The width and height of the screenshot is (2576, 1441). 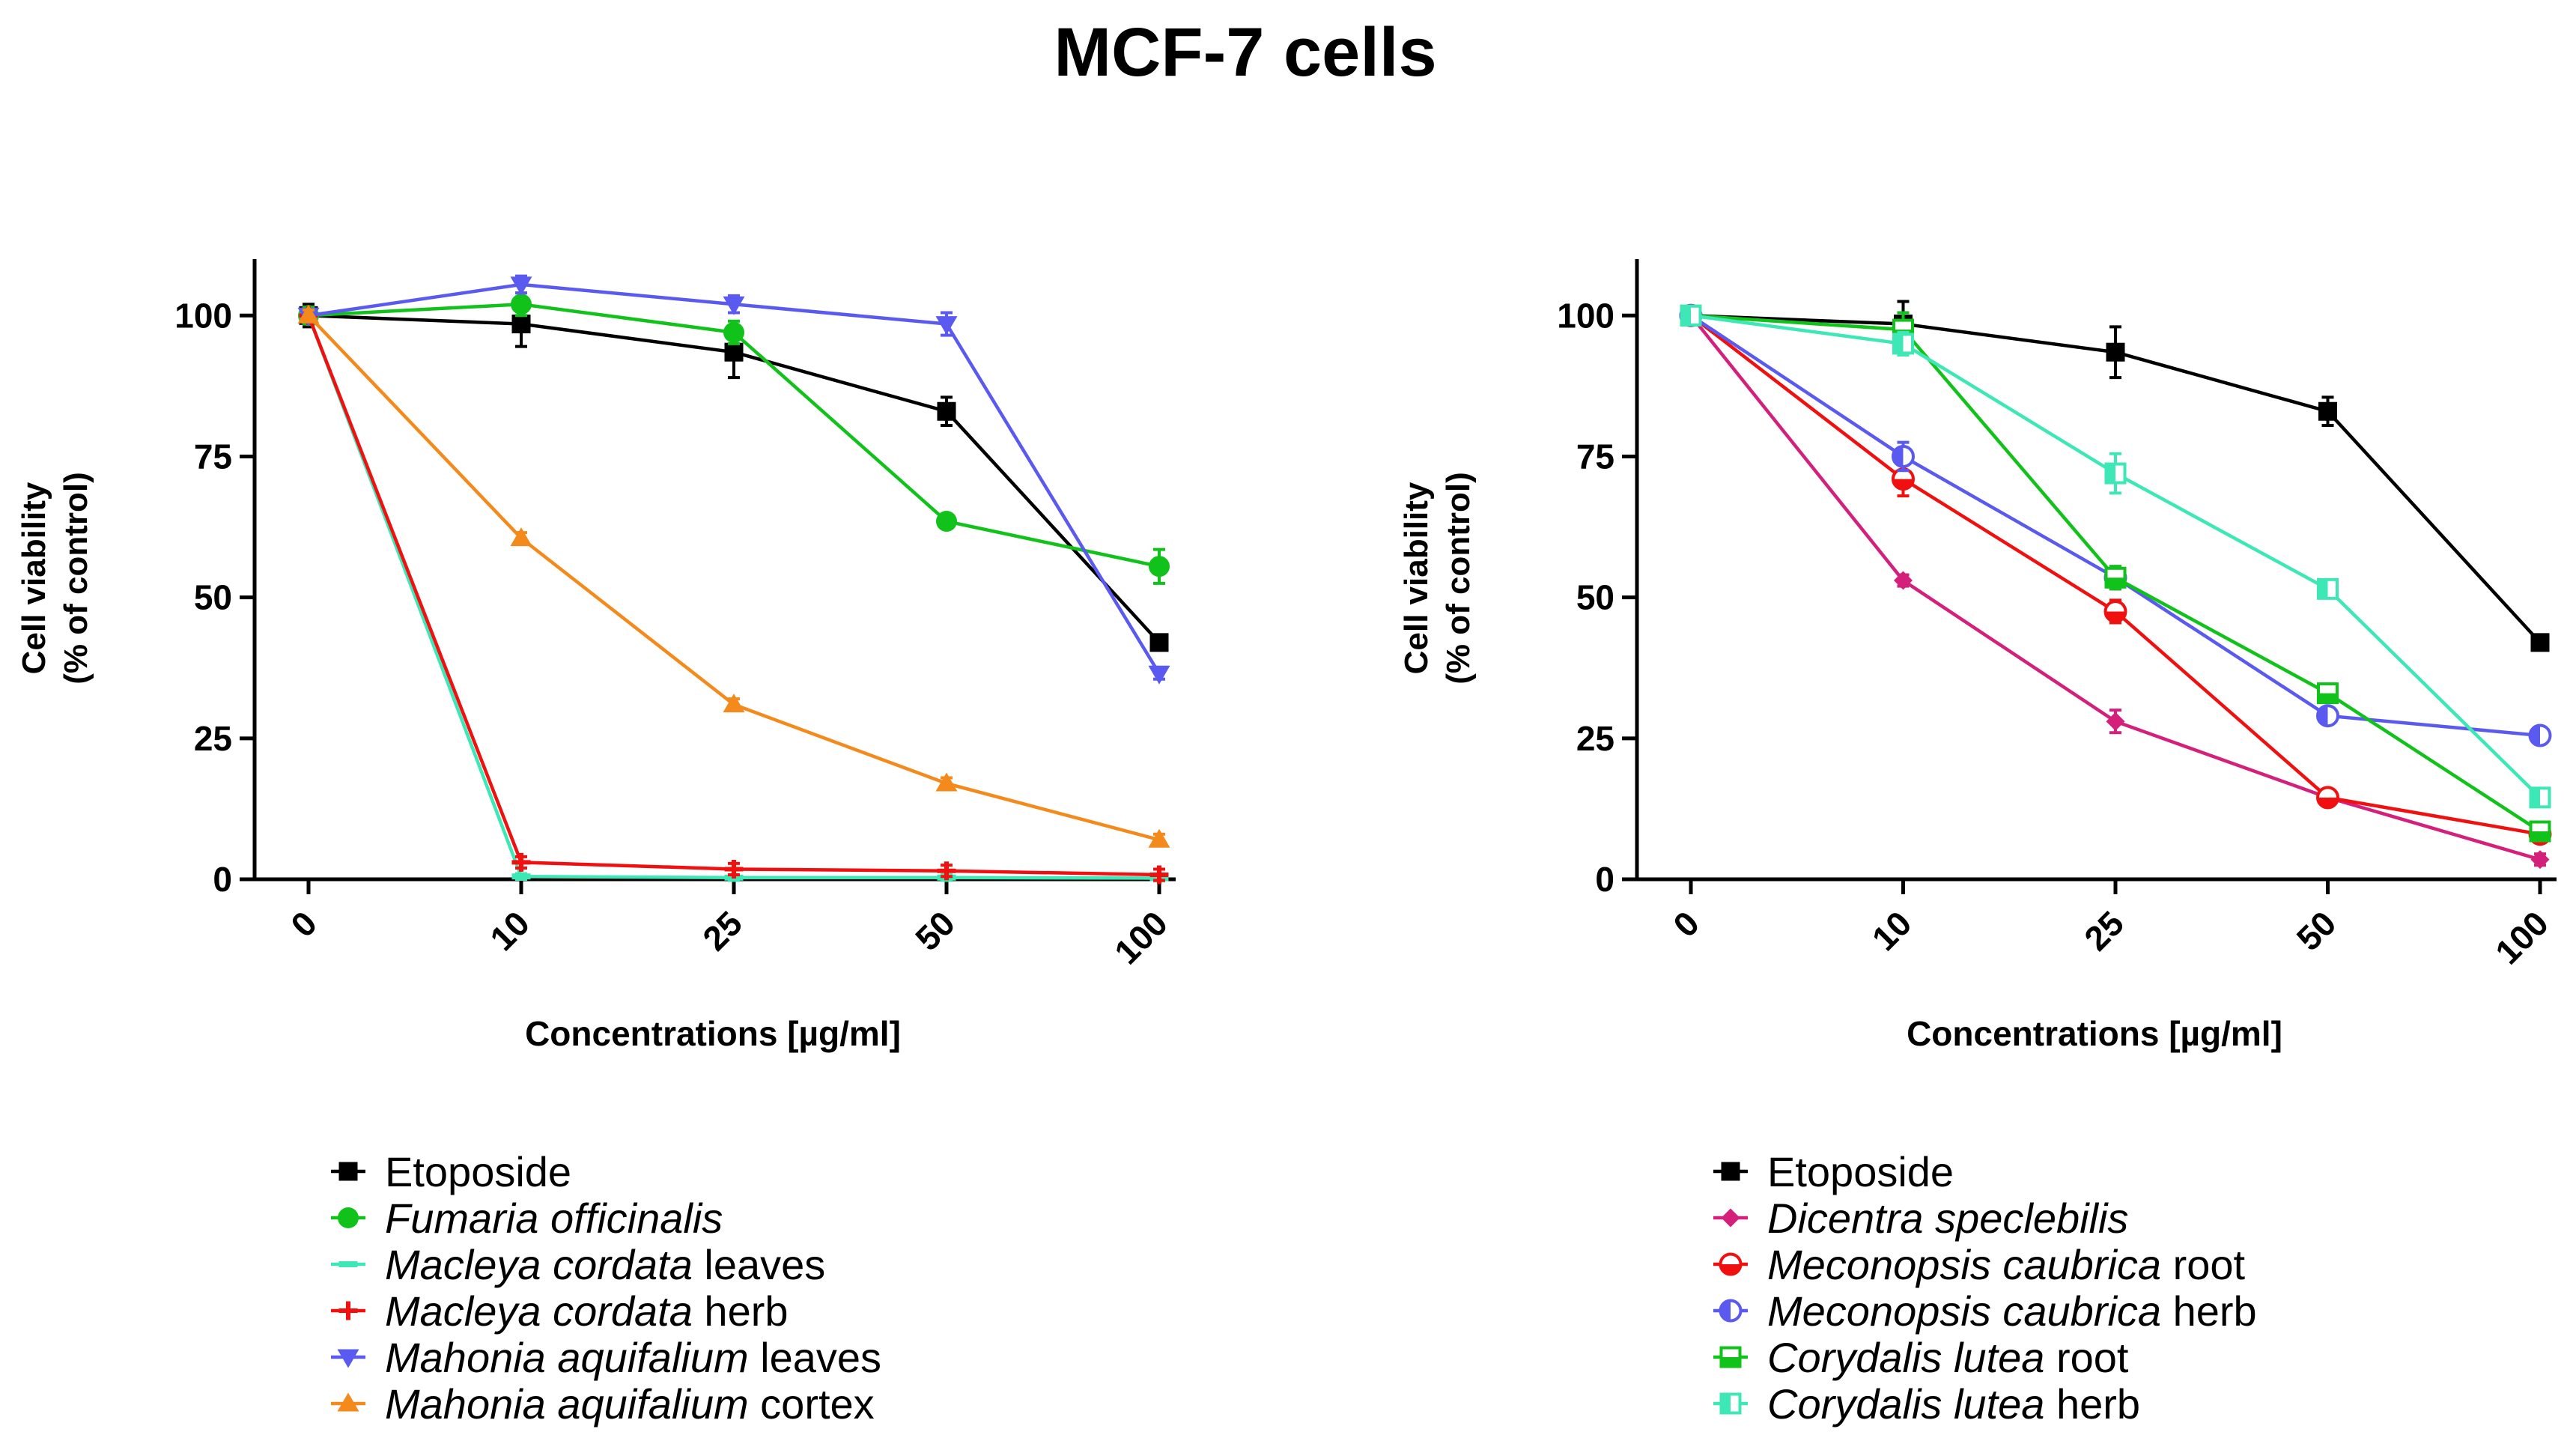 I want to click on series-corydalis-lutea-root, so click(x=2115, y=573).